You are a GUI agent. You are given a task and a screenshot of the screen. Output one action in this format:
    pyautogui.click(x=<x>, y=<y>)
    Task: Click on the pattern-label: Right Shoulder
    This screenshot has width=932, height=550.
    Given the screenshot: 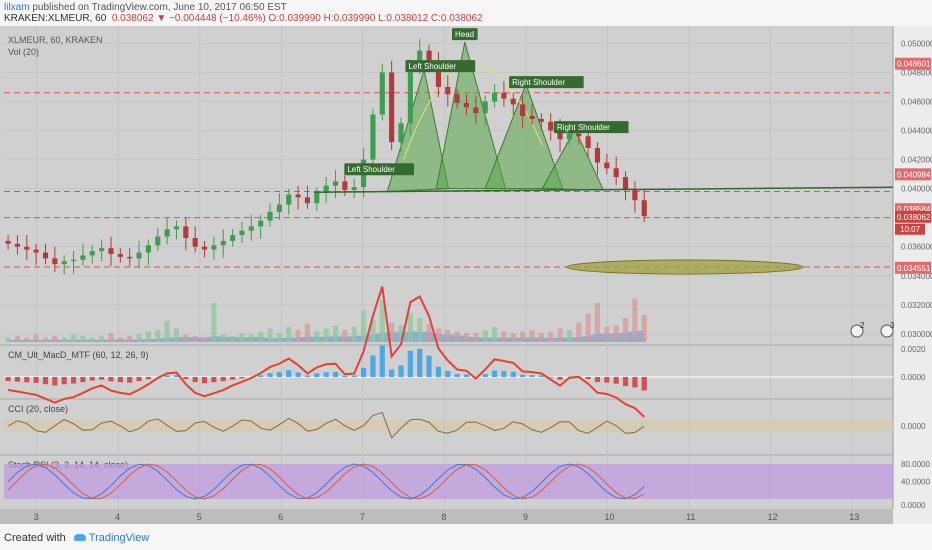 What is the action you would take?
    pyautogui.click(x=538, y=82)
    